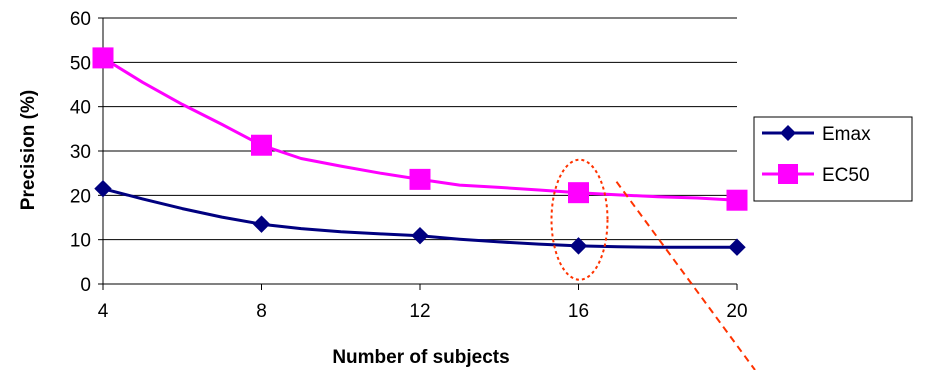  What do you see at coordinates (736, 311) in the screenshot?
I see `x-tick-label-20: 20` at bounding box center [736, 311].